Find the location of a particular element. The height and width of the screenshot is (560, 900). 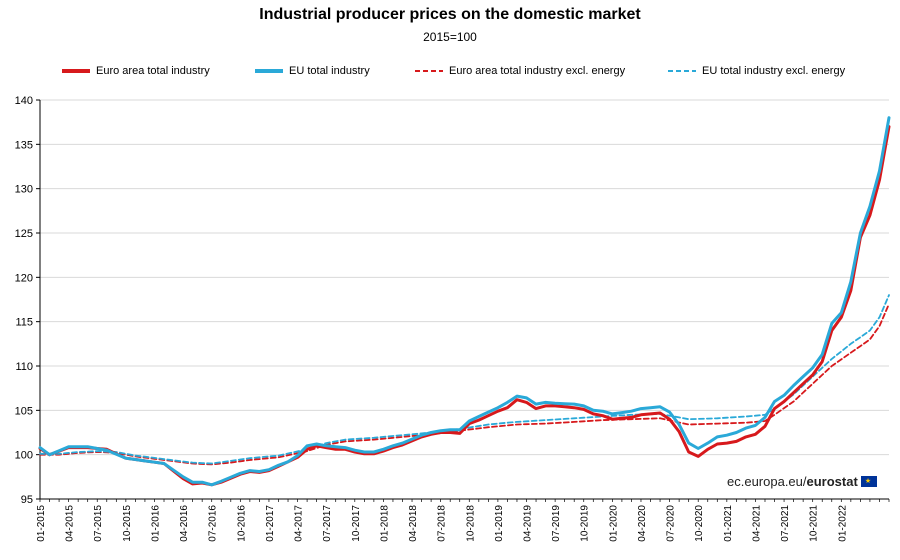

watermark-brand: eurostat is located at coordinates (832, 481).